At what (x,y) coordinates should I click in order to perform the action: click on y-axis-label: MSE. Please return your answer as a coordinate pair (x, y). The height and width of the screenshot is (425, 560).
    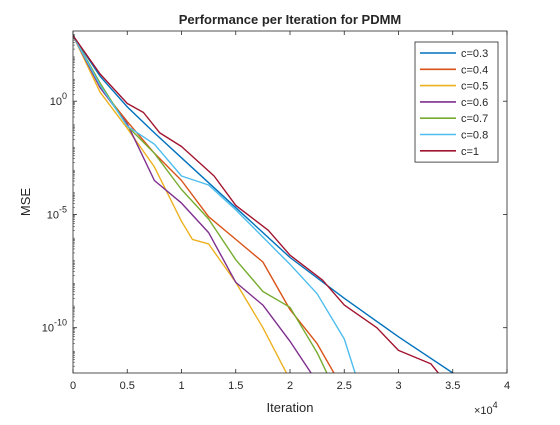
    Looking at the image, I should click on (25, 202).